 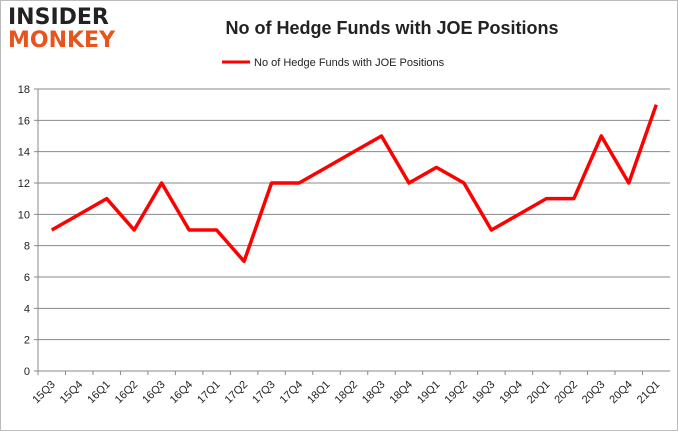 I want to click on y-tick-label: 18, so click(x=24, y=90).